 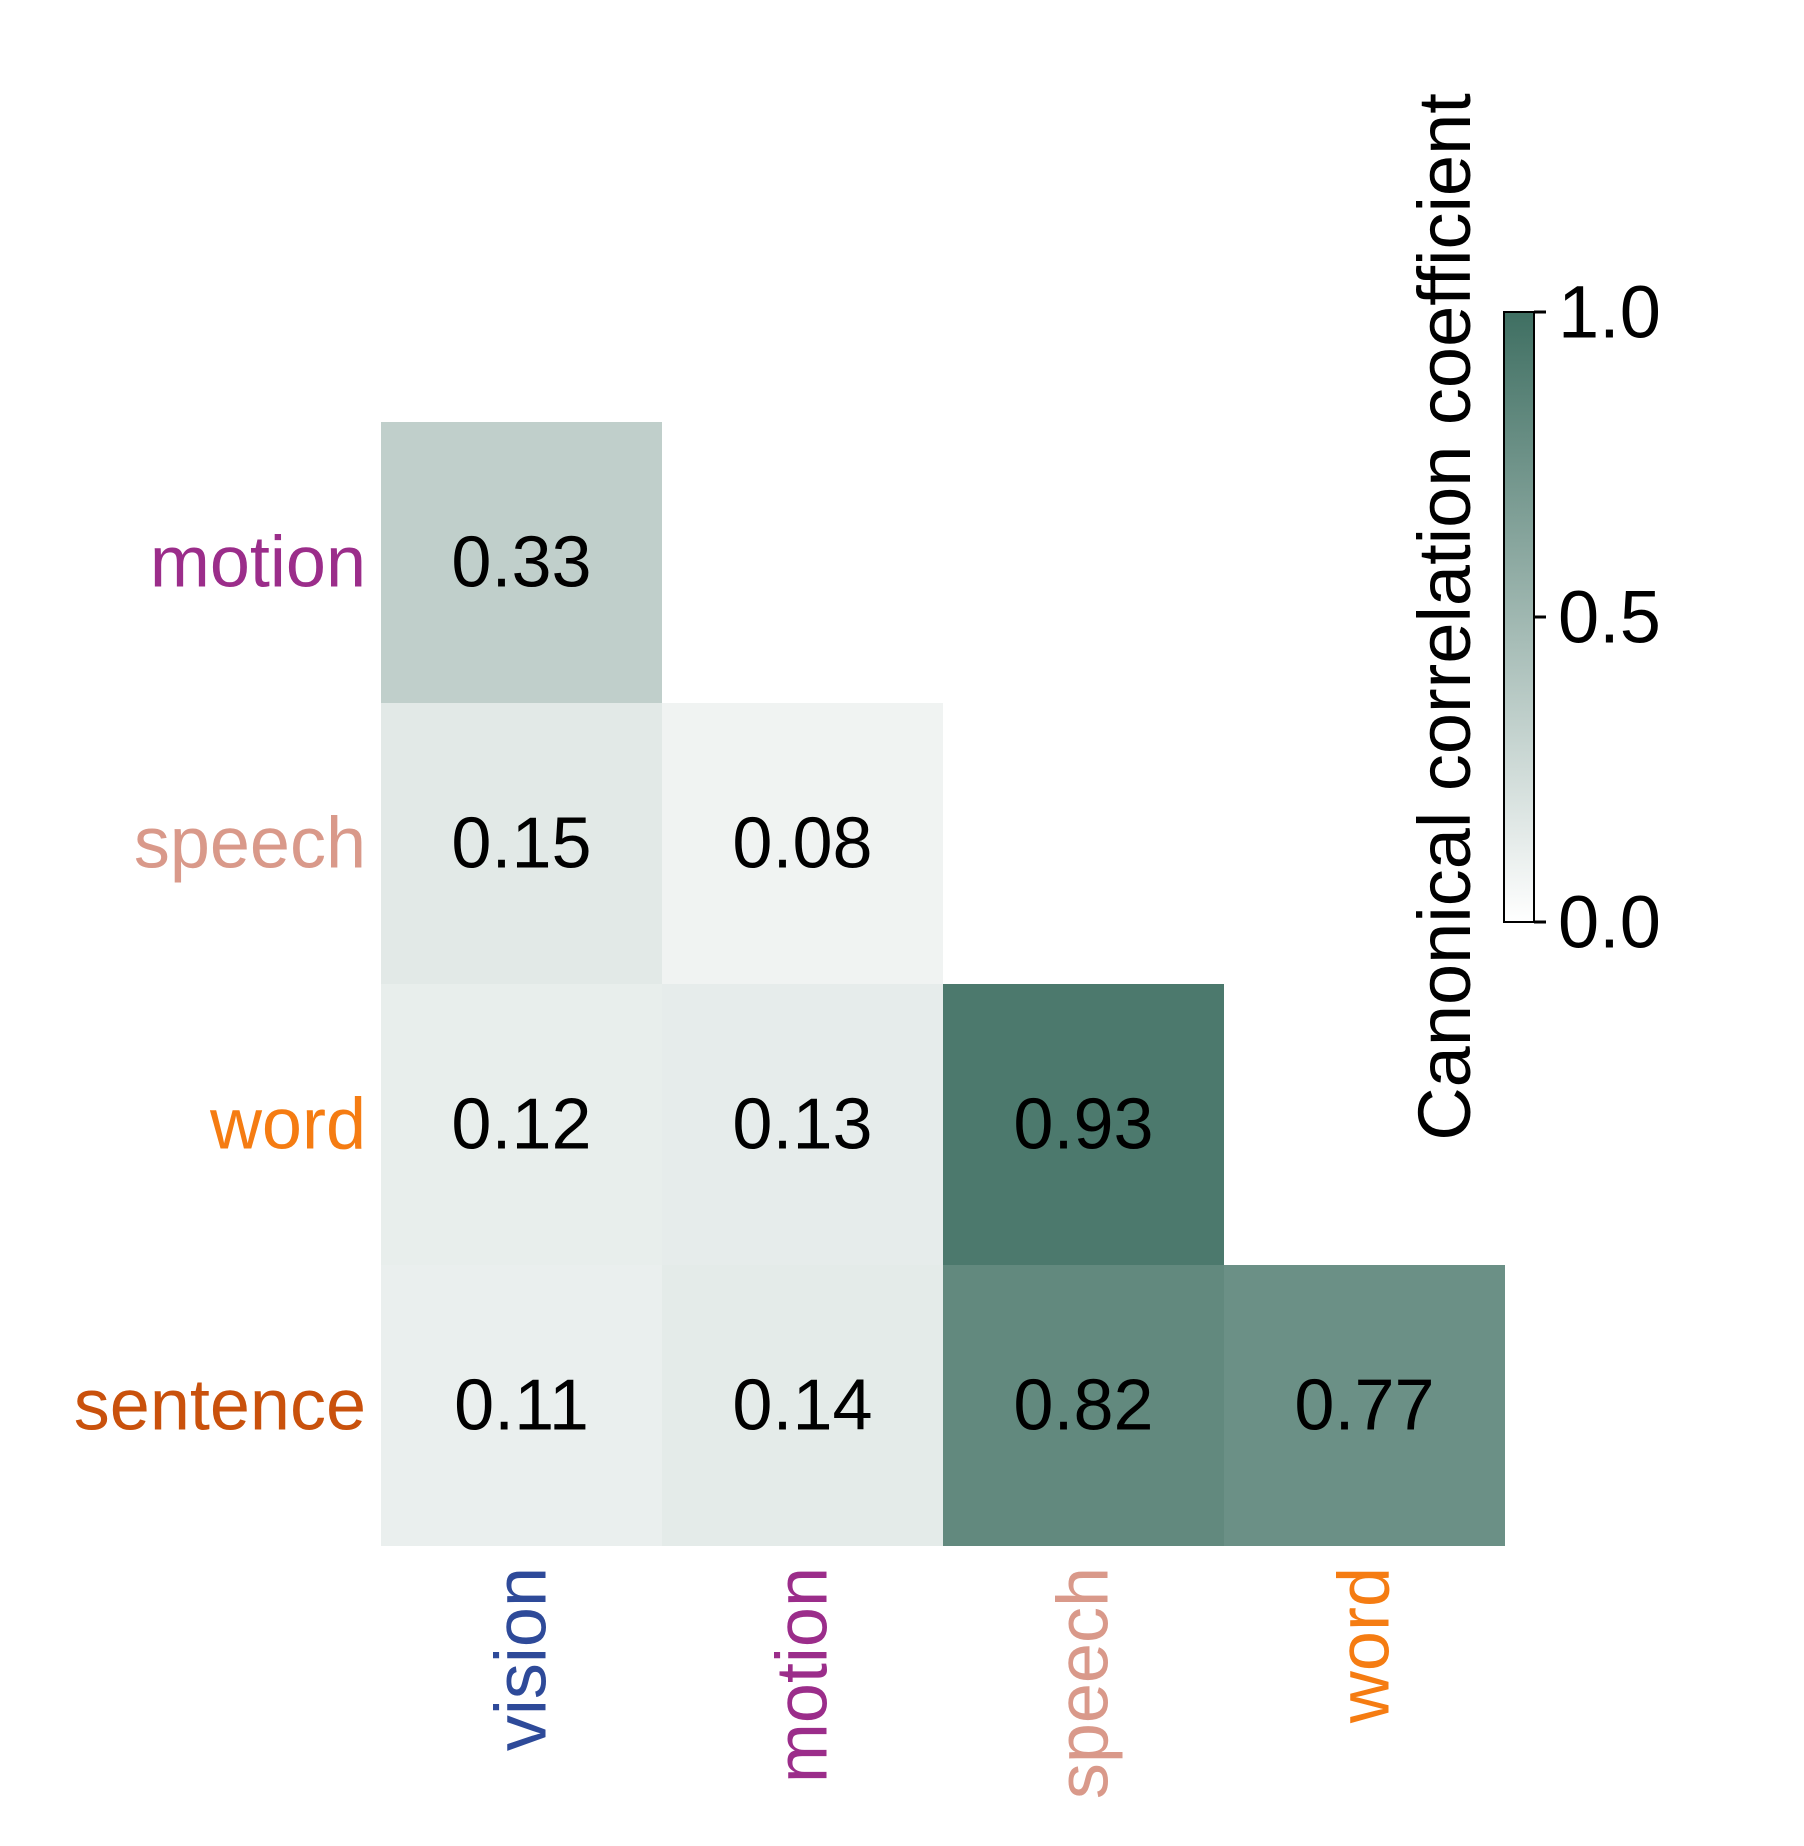 I want to click on colorbar-tick-label: 0.0, so click(x=1609, y=922).